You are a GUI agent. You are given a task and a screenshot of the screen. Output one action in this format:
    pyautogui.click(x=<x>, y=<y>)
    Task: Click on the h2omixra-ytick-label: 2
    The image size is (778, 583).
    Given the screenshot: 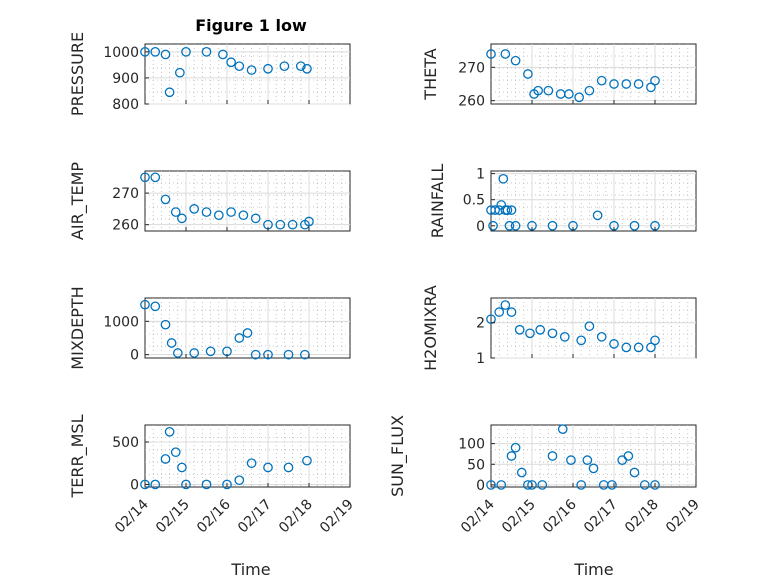 What is the action you would take?
    pyautogui.click(x=480, y=324)
    